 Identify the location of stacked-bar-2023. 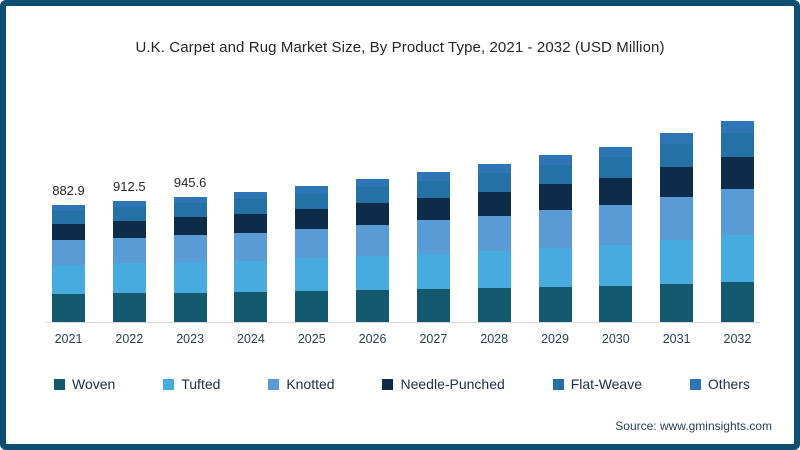
(190, 259).